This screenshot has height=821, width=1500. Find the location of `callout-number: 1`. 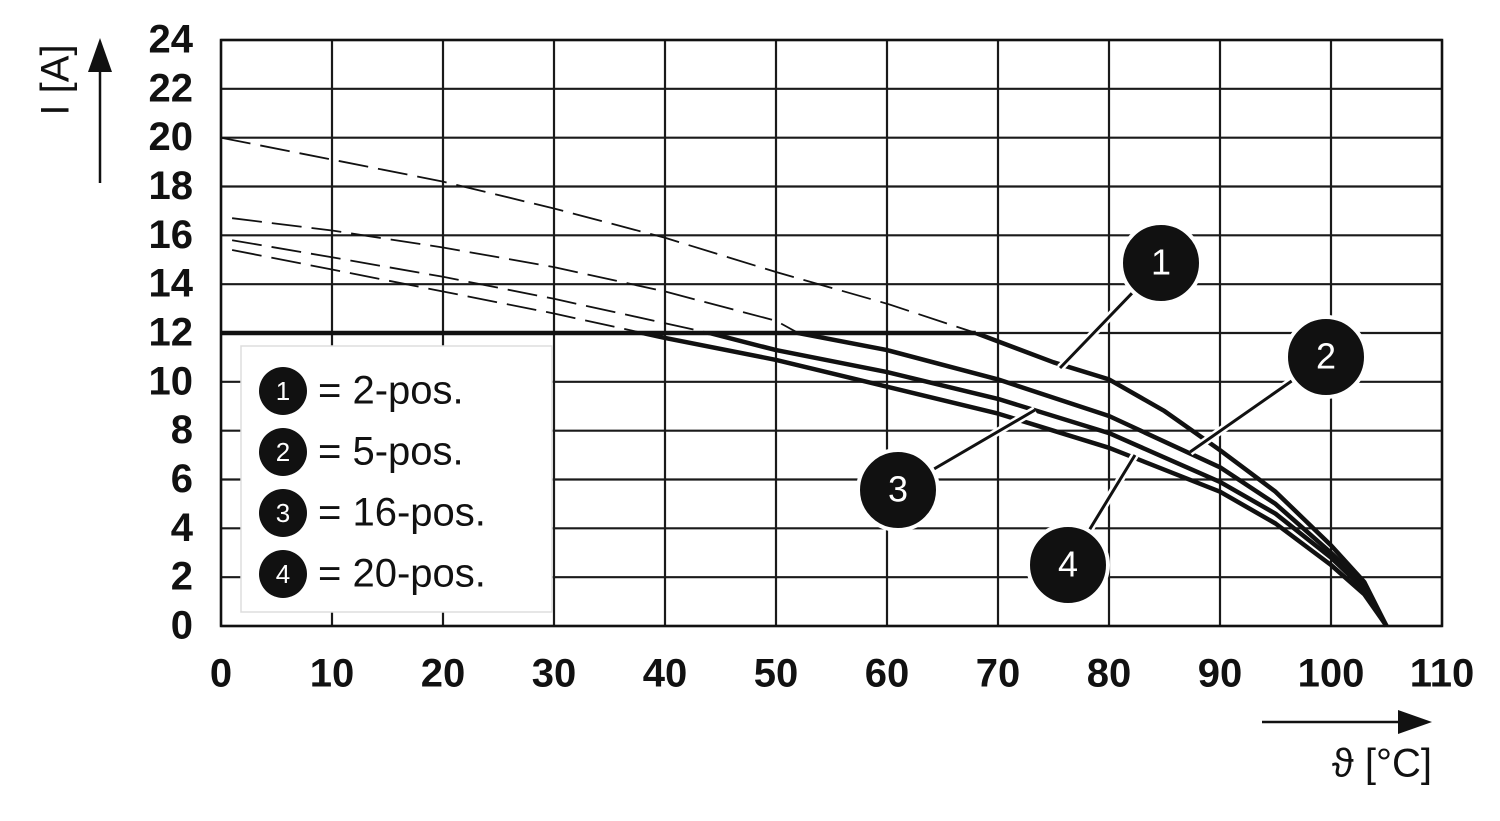

callout-number: 1 is located at coordinates (1161, 262).